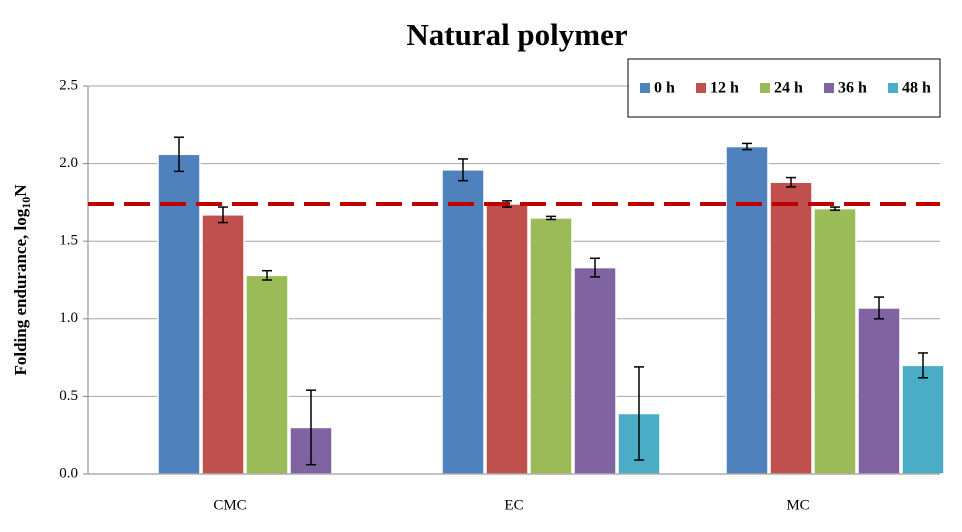  I want to click on legend-label: 0 h, so click(664, 88).